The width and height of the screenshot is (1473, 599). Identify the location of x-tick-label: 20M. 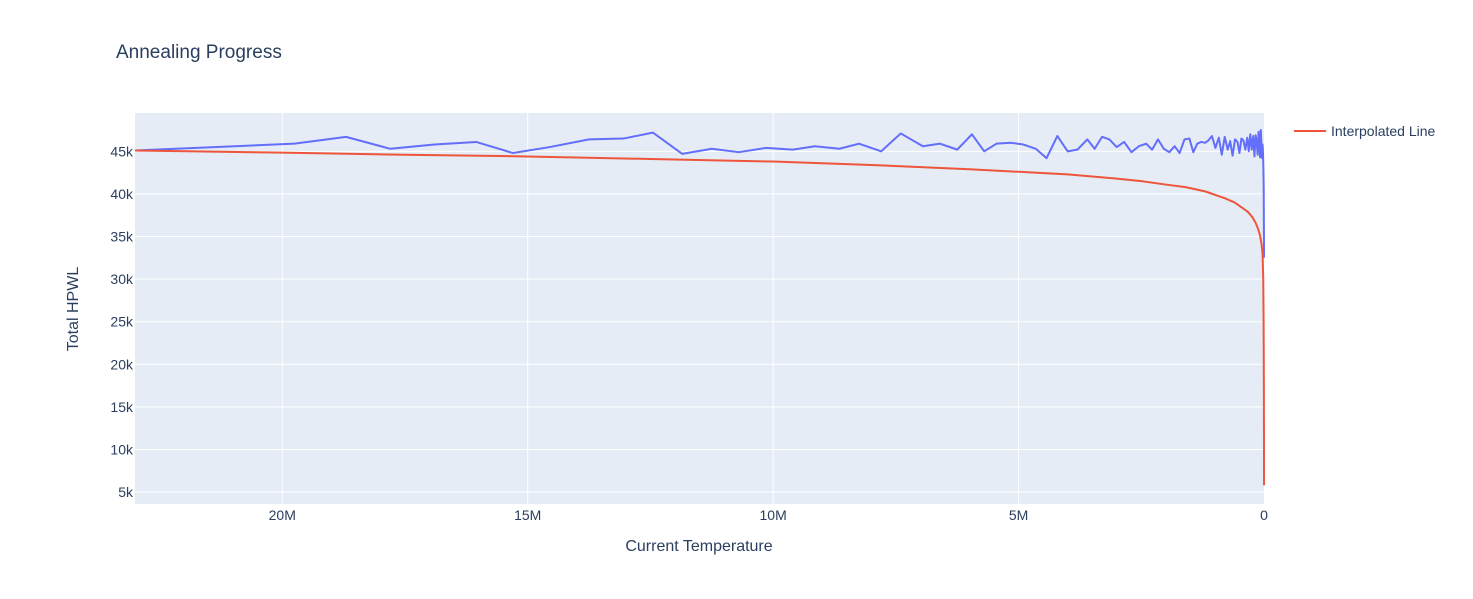
(282, 515).